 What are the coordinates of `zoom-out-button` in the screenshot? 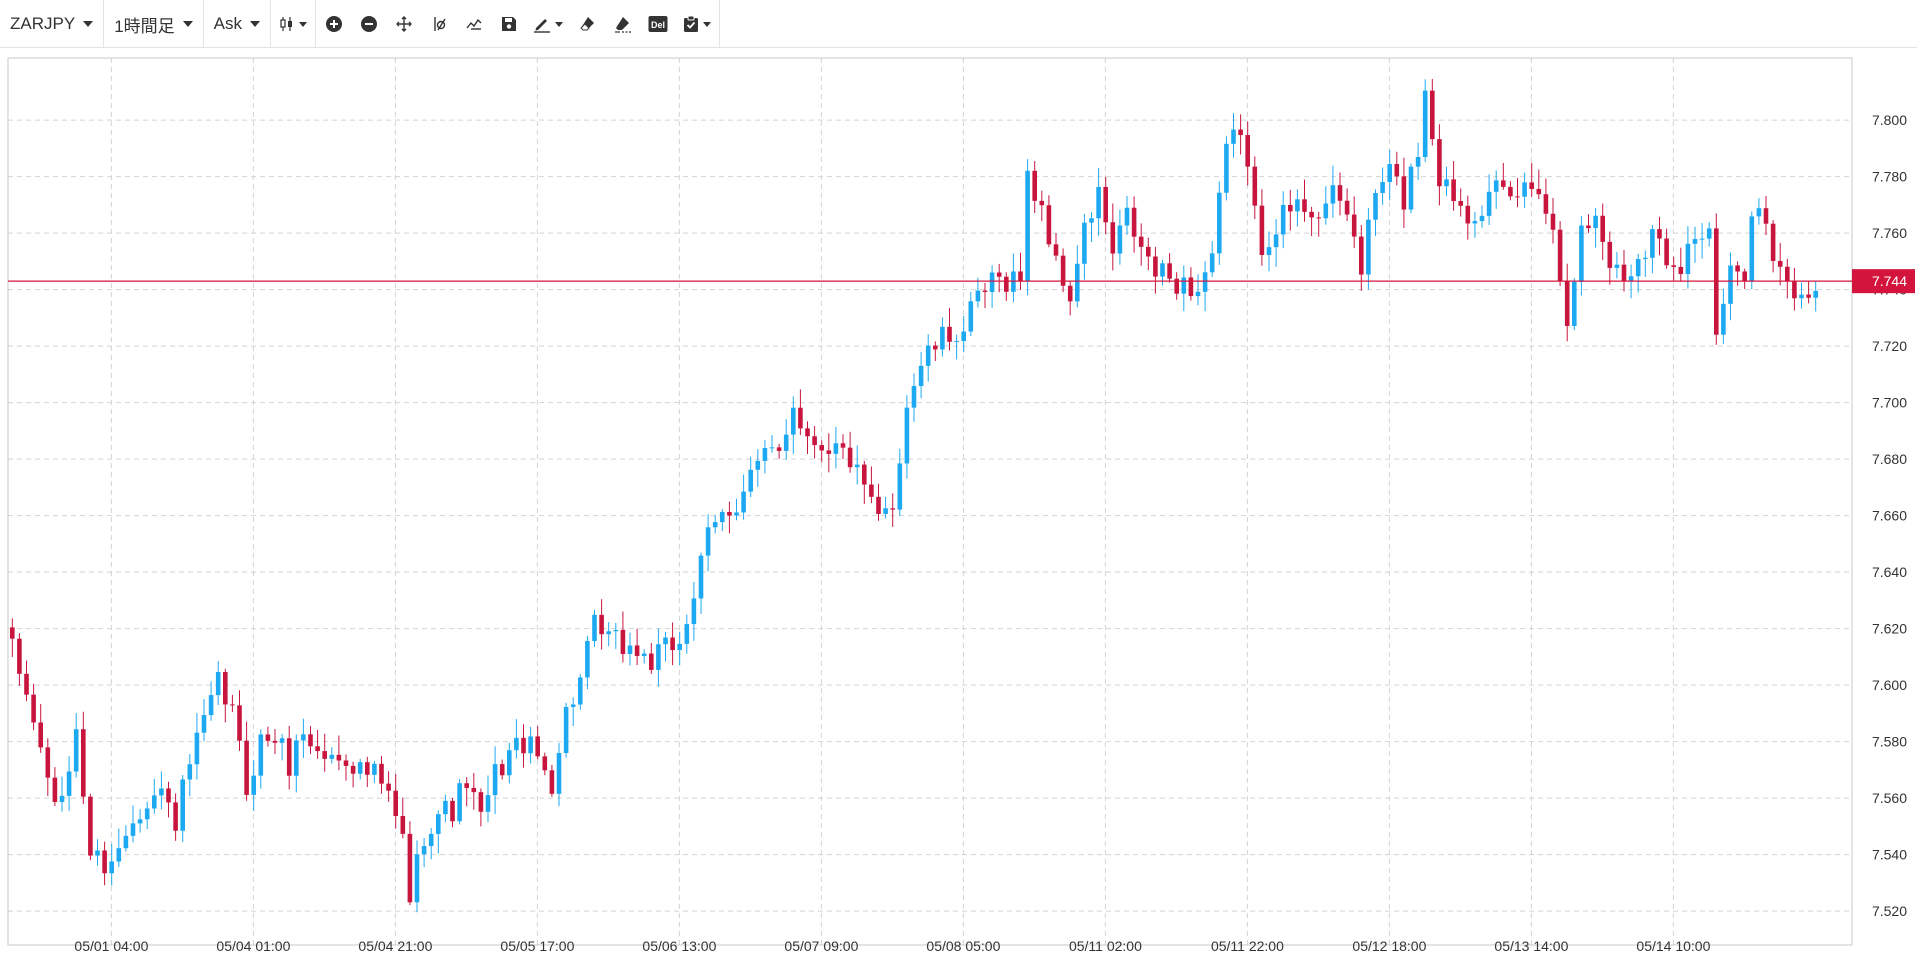 It's located at (368, 24).